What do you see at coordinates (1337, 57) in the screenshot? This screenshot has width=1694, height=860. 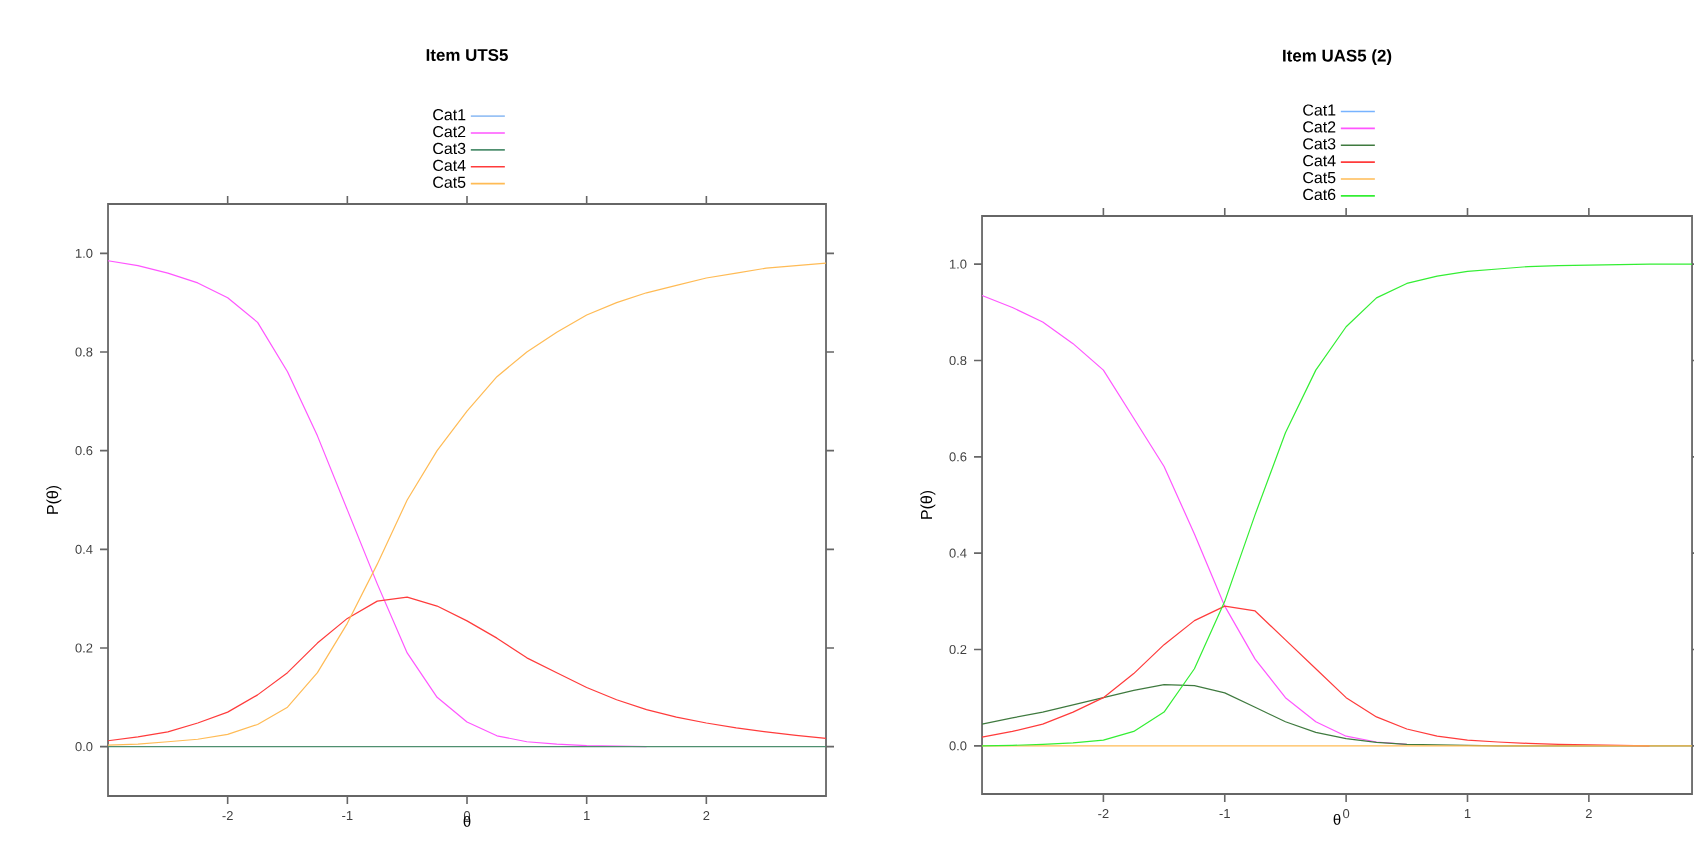 I see `chart-title: Item UAS5 (2)` at bounding box center [1337, 57].